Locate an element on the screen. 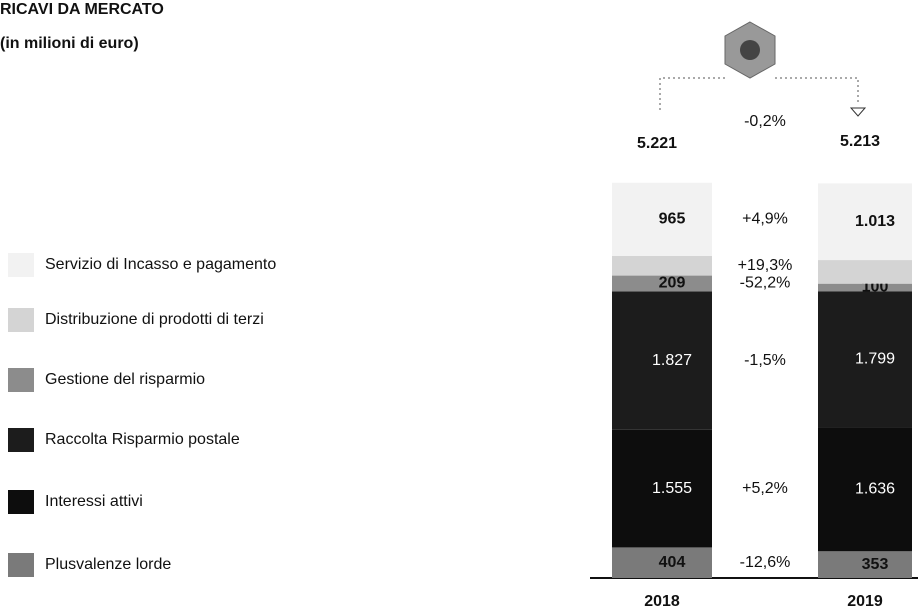 The height and width of the screenshot is (613, 919). total-change: -0,2% is located at coordinates (765, 121).